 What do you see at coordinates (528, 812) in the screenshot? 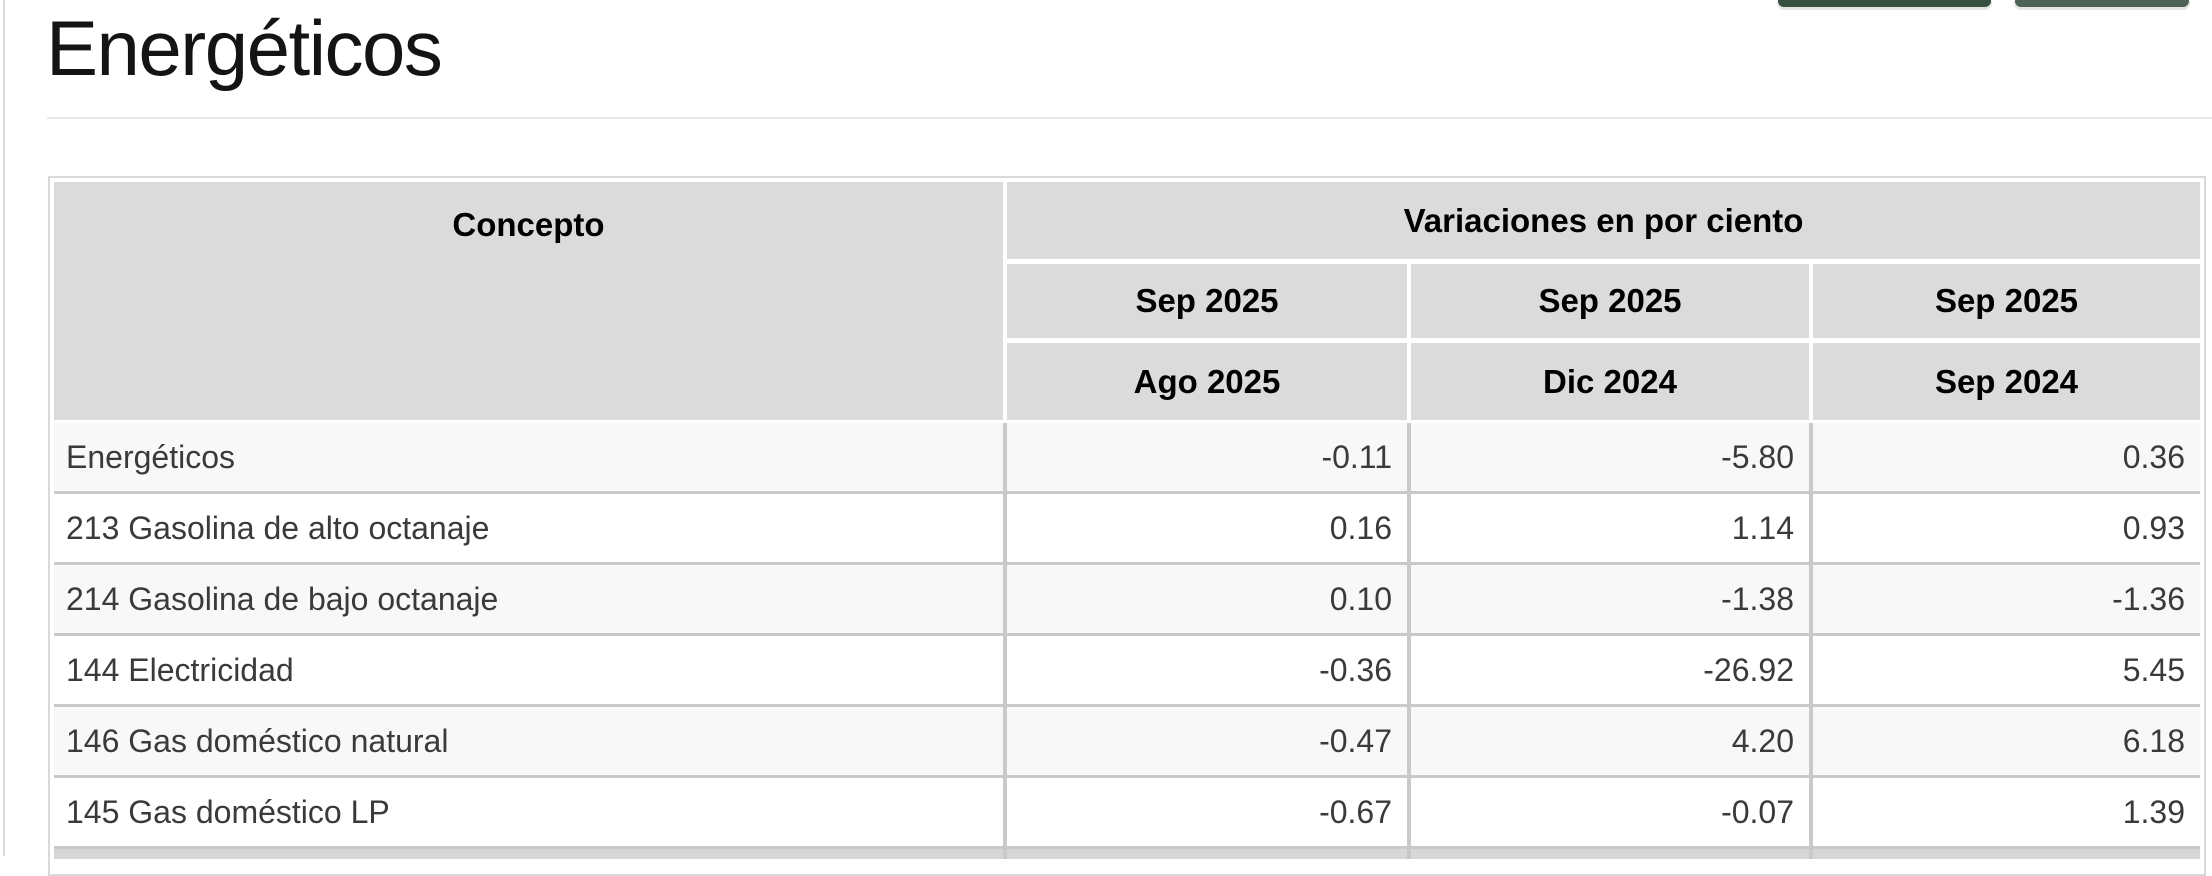
I see `row-label-cell: 145 Gas doméstico LP` at bounding box center [528, 812].